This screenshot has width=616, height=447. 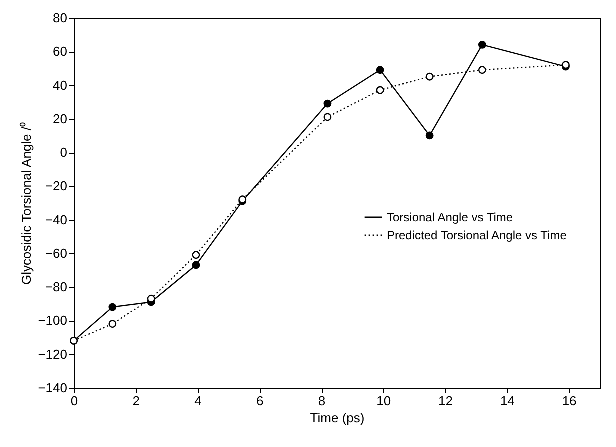 I want to click on x-tick-label: 0, so click(x=74, y=401).